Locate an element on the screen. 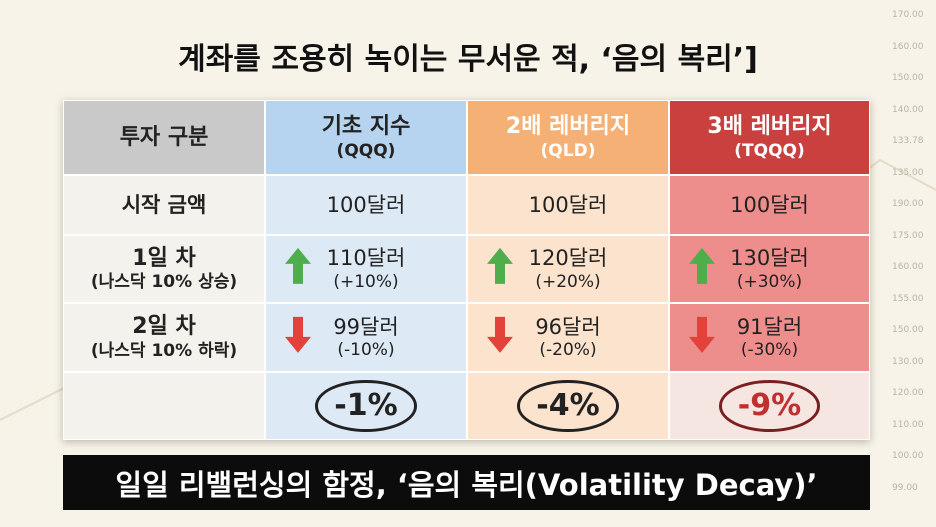 This screenshot has height=527, width=936. result: -1% is located at coordinates (366, 406).